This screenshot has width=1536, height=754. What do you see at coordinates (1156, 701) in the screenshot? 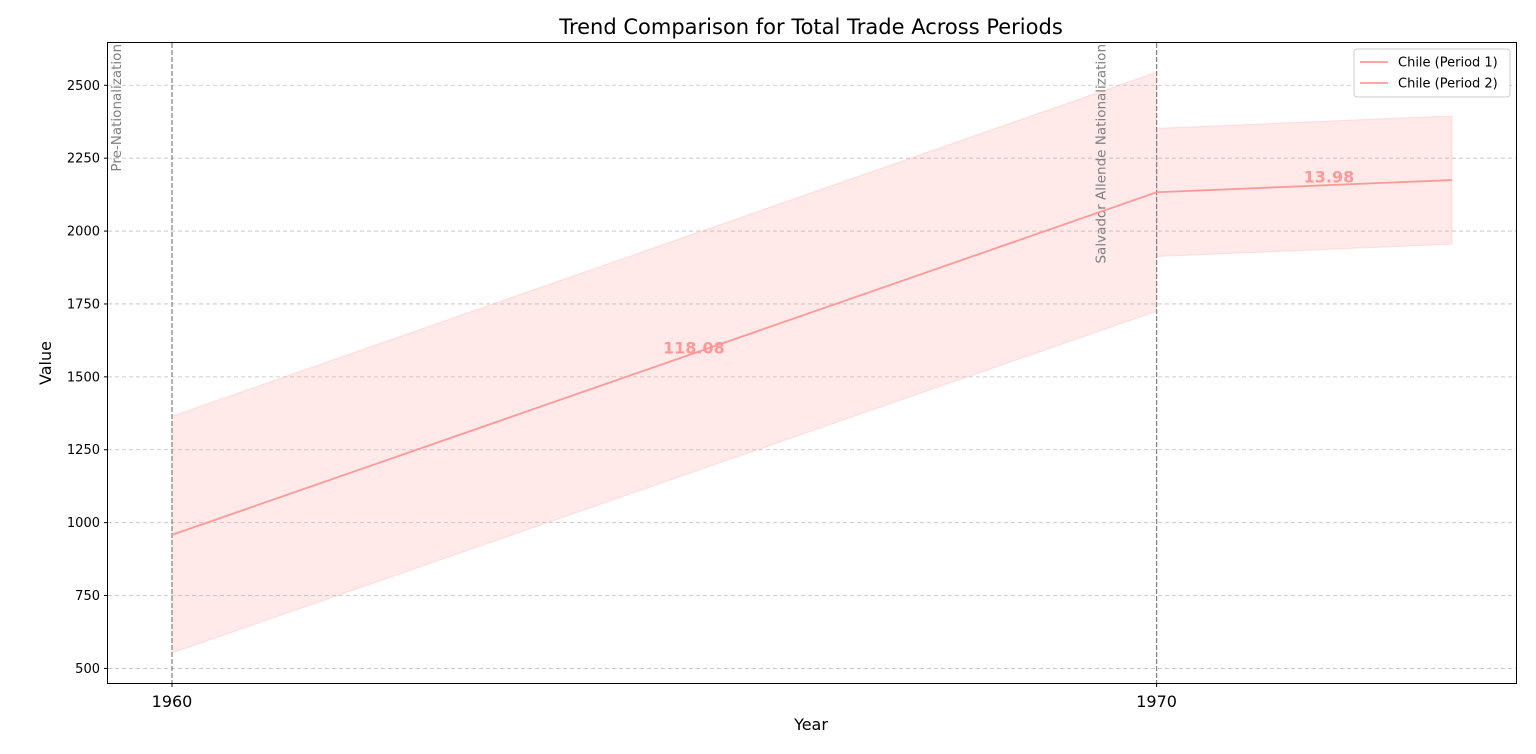
I see `x-tick-label: 1970` at bounding box center [1156, 701].